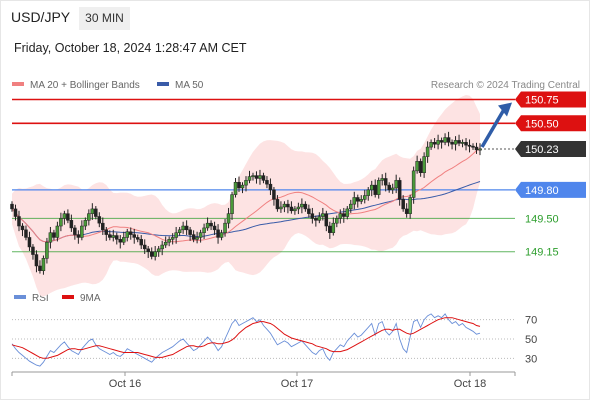  Describe the element at coordinates (246, 212) in the screenshot. I see `ma50-line` at that location.